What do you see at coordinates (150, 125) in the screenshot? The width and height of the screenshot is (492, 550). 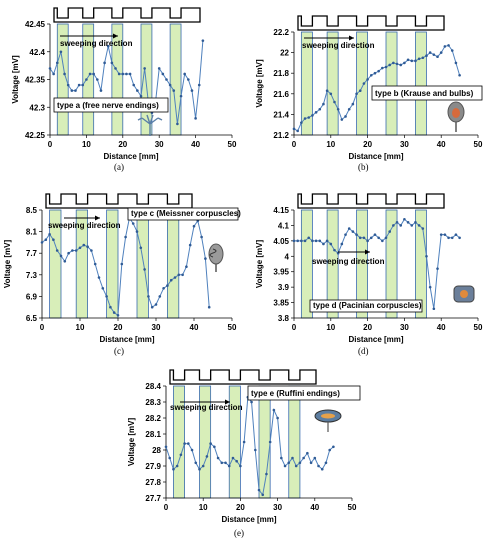 I see `nerve-ending-icon` at bounding box center [150, 125].